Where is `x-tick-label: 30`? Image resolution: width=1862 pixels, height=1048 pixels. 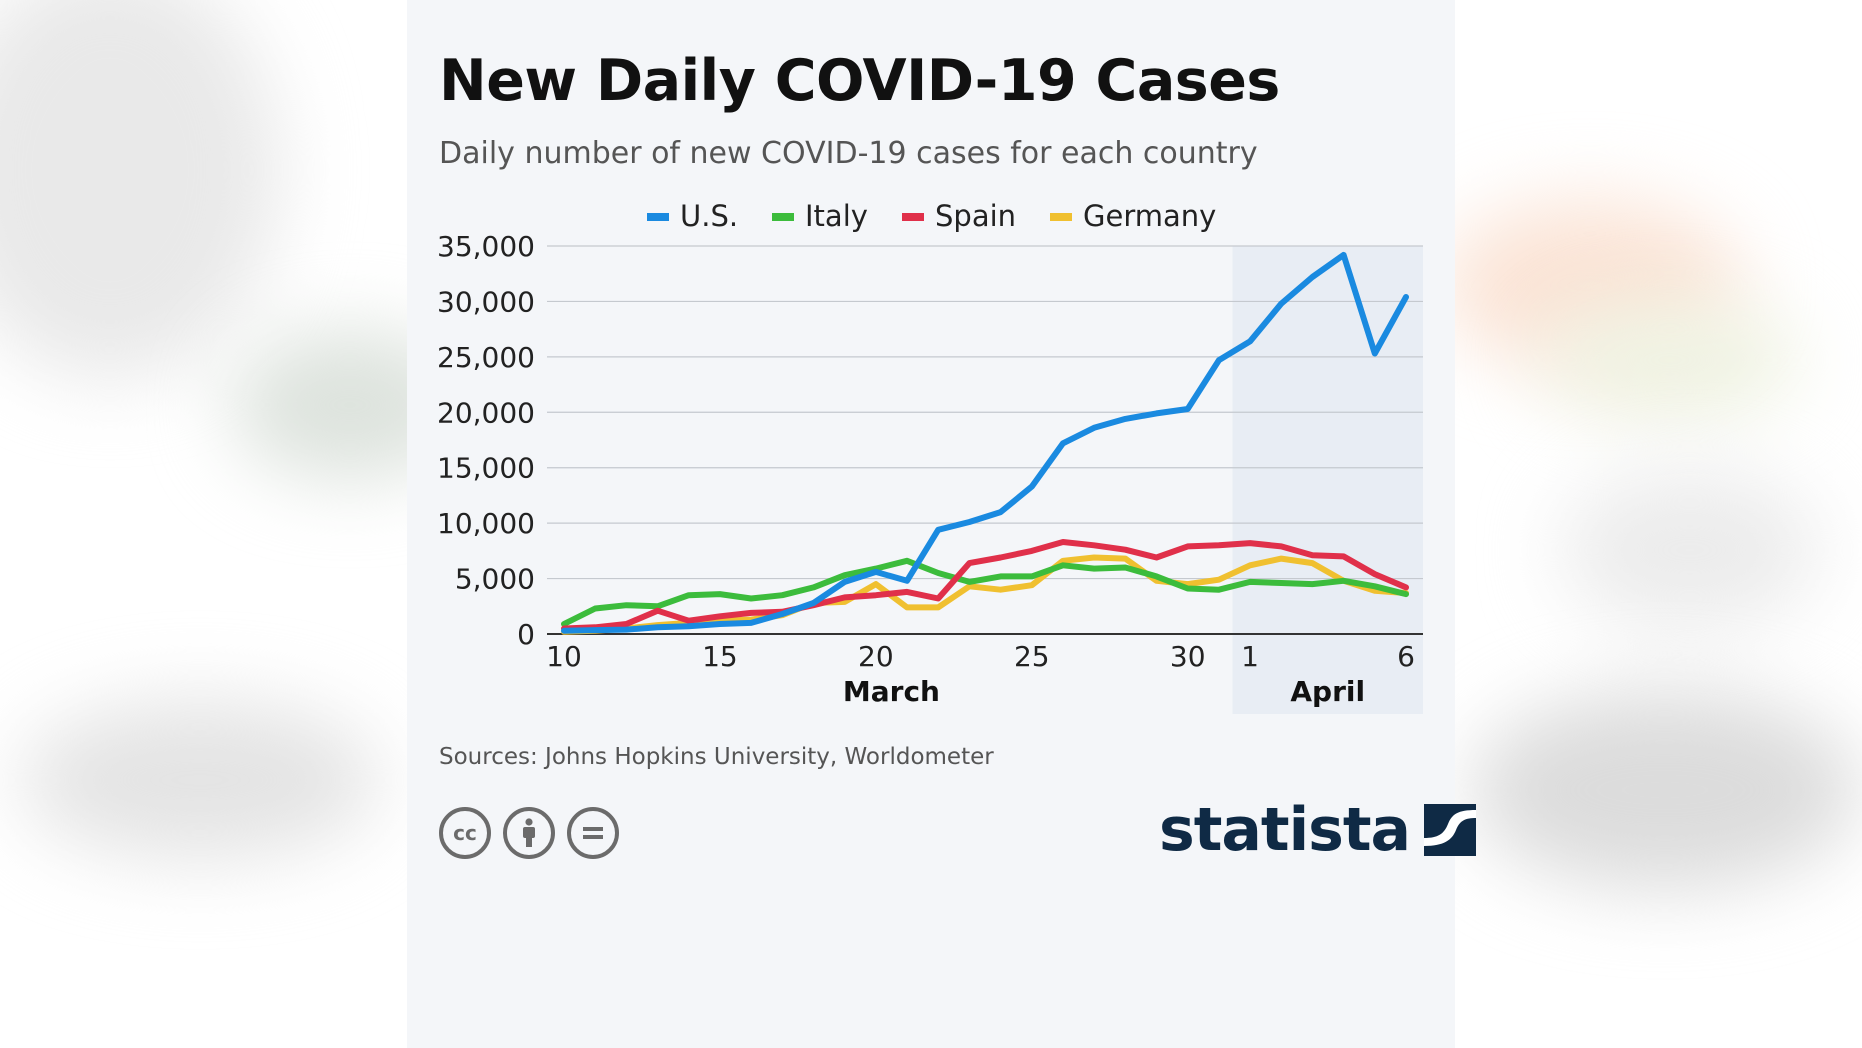 x-tick-label: 30 is located at coordinates (1188, 656).